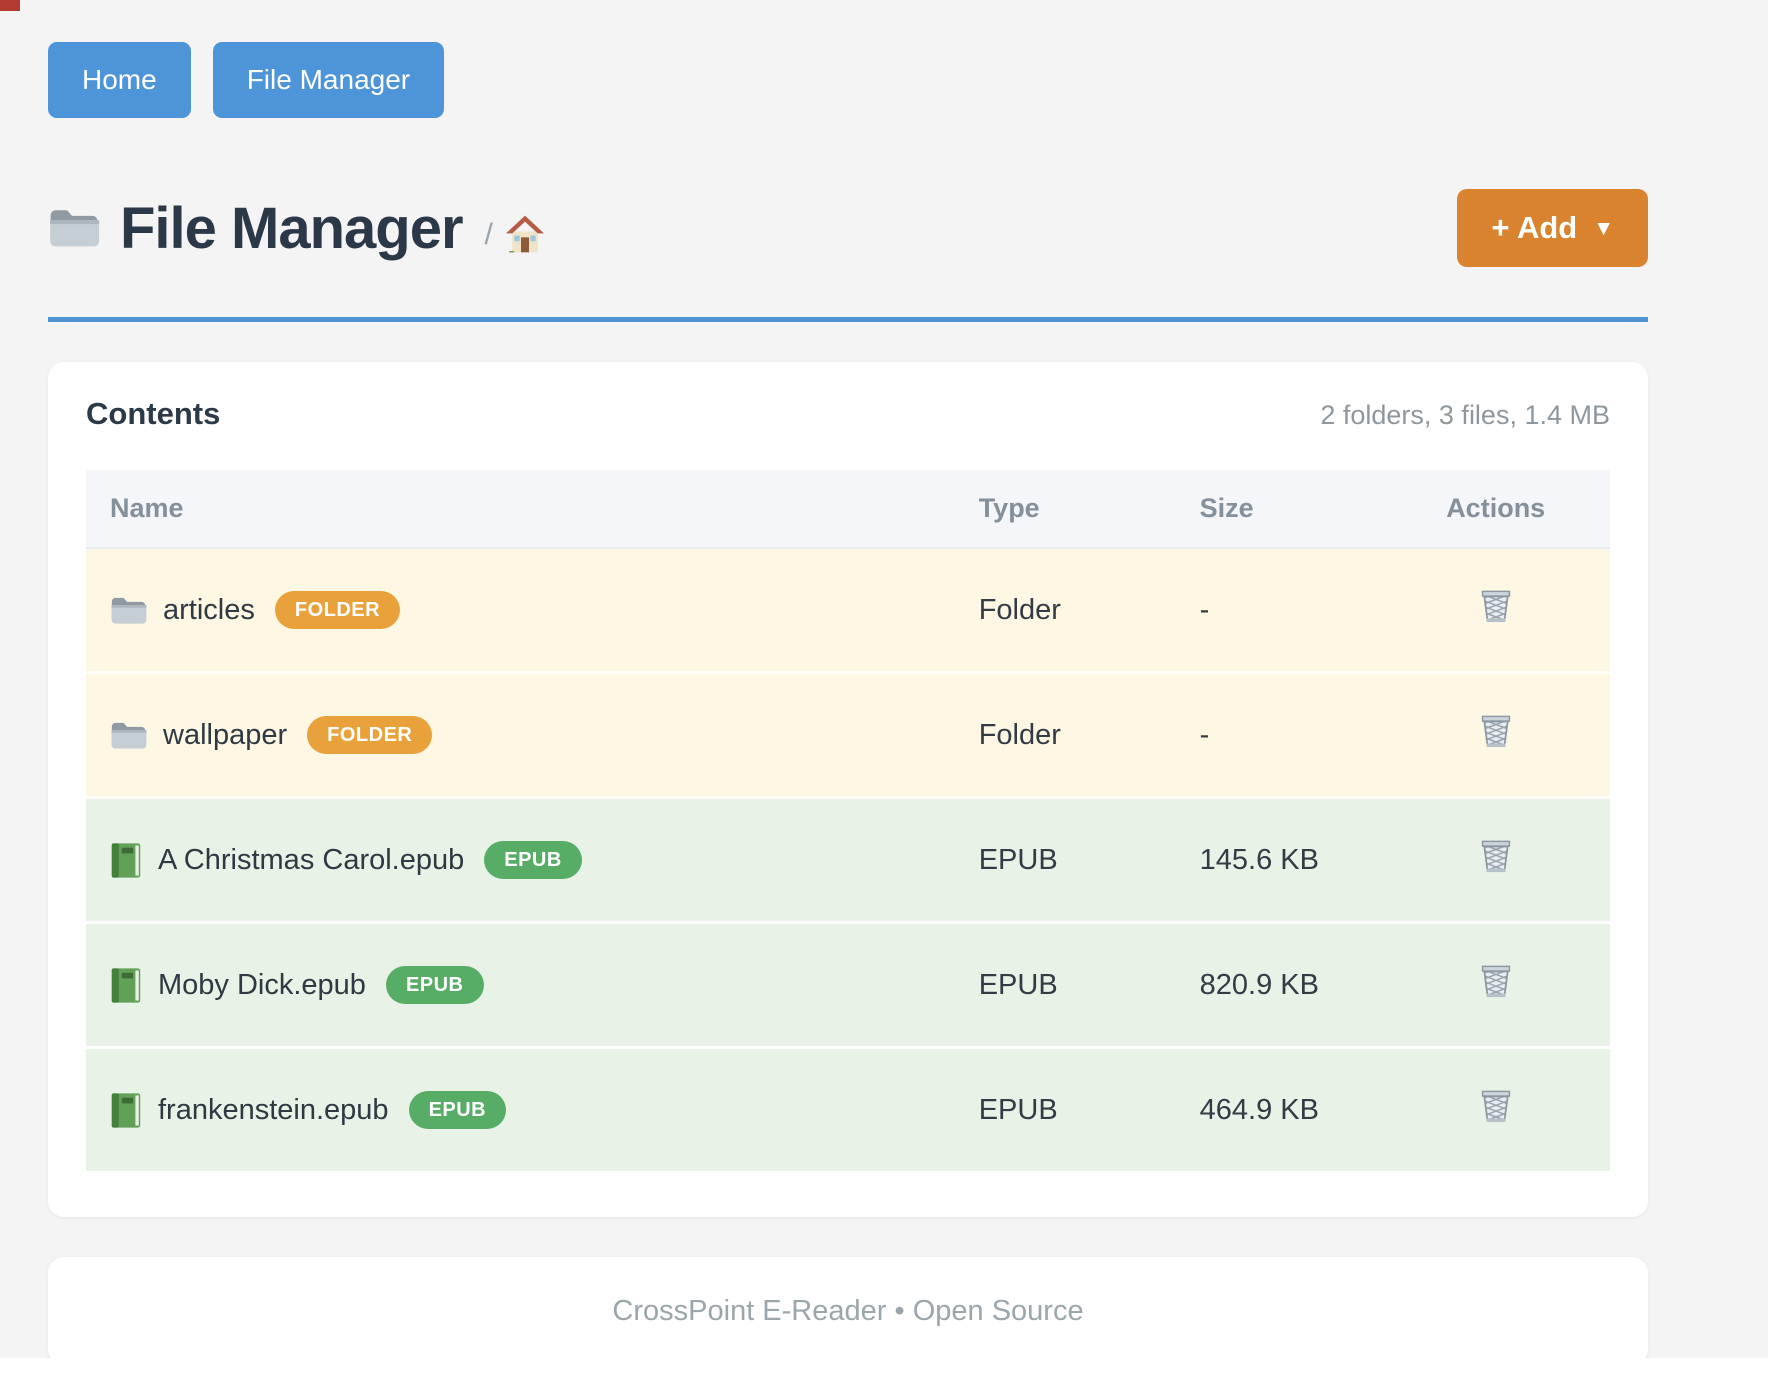 The width and height of the screenshot is (1768, 1380). What do you see at coordinates (1278, 509) in the screenshot?
I see `column-header-size: Size` at bounding box center [1278, 509].